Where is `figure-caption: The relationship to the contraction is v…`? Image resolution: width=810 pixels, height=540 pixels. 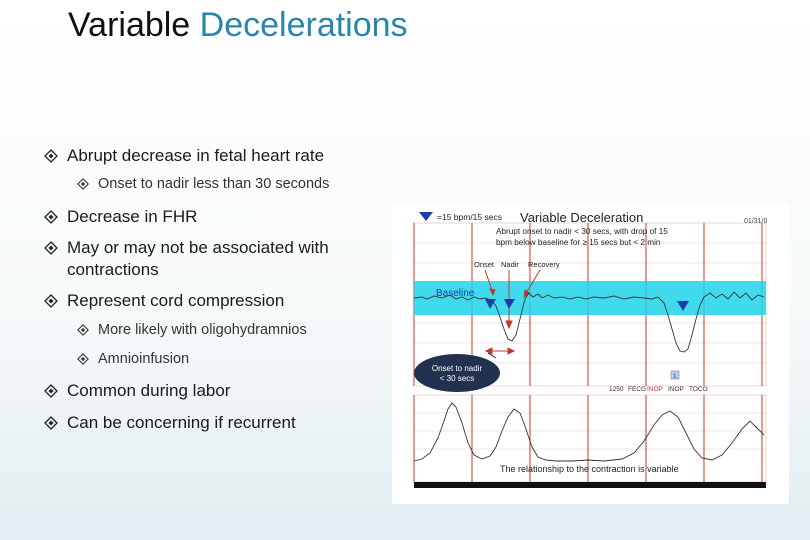
figure-caption: The relationship to the contraction is v… is located at coordinates (589, 469).